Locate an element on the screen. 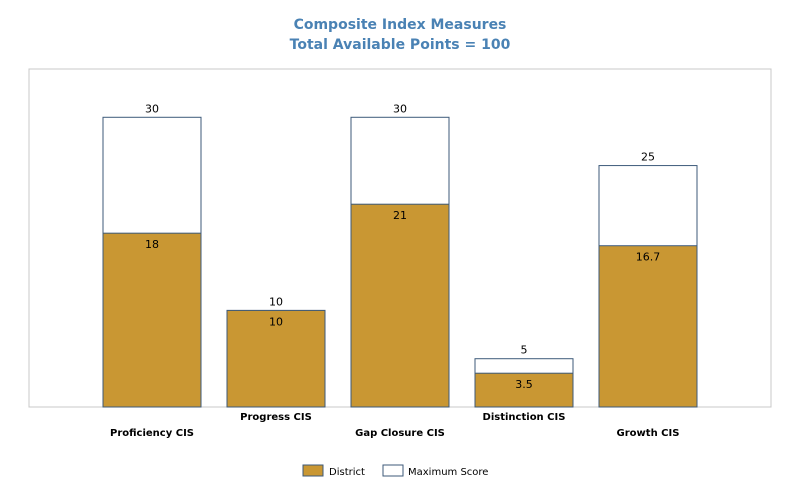 This screenshot has height=500, width=800. x-tick-label: Progress CIS is located at coordinates (276, 417).